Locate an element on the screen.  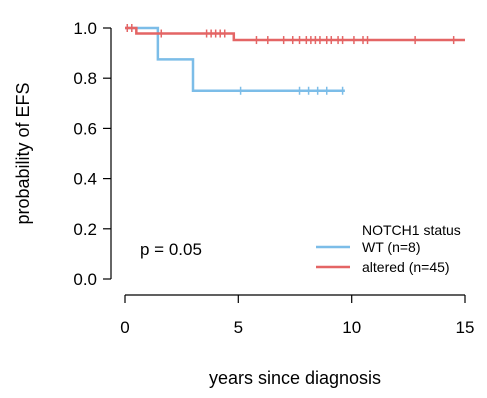
legend-label-altered: altered (n=45) is located at coordinates (406, 267).